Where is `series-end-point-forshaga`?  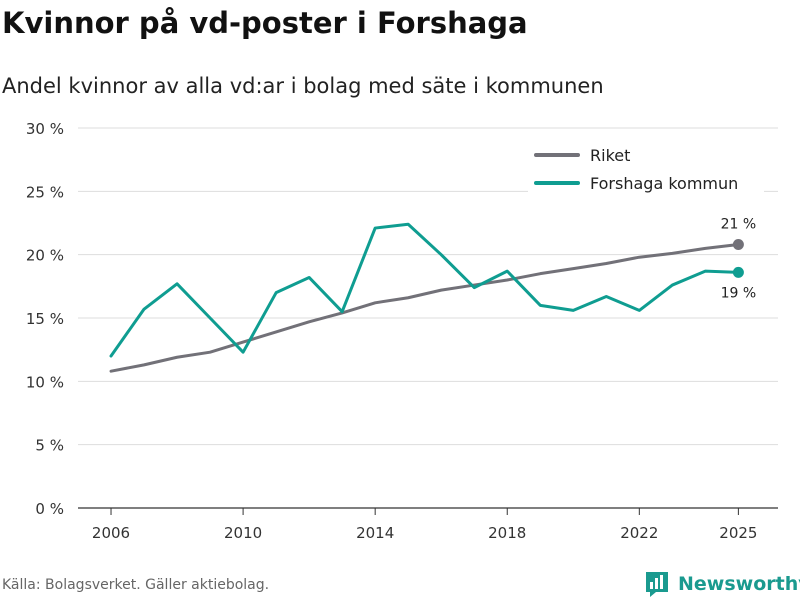
series-end-point-forshaga is located at coordinates (738, 272).